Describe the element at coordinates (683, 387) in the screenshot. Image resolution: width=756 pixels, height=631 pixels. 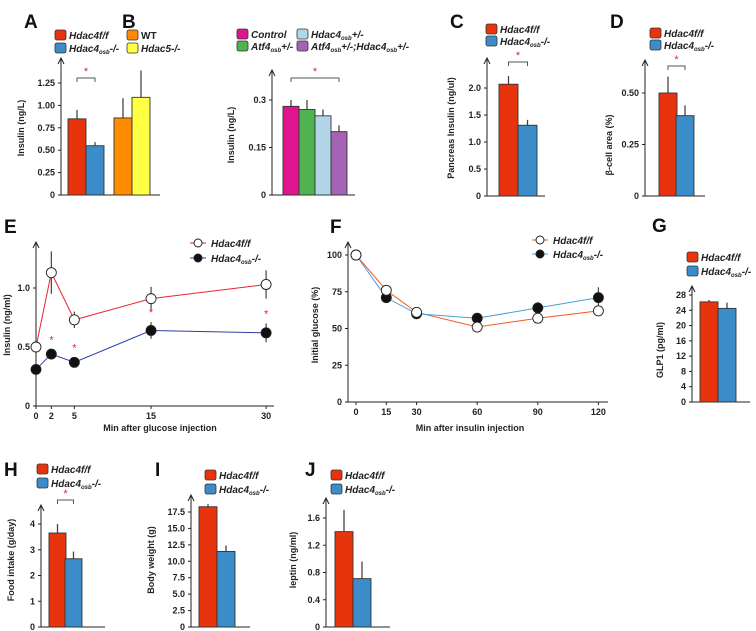
I see `y-tick-label: 4` at that location.